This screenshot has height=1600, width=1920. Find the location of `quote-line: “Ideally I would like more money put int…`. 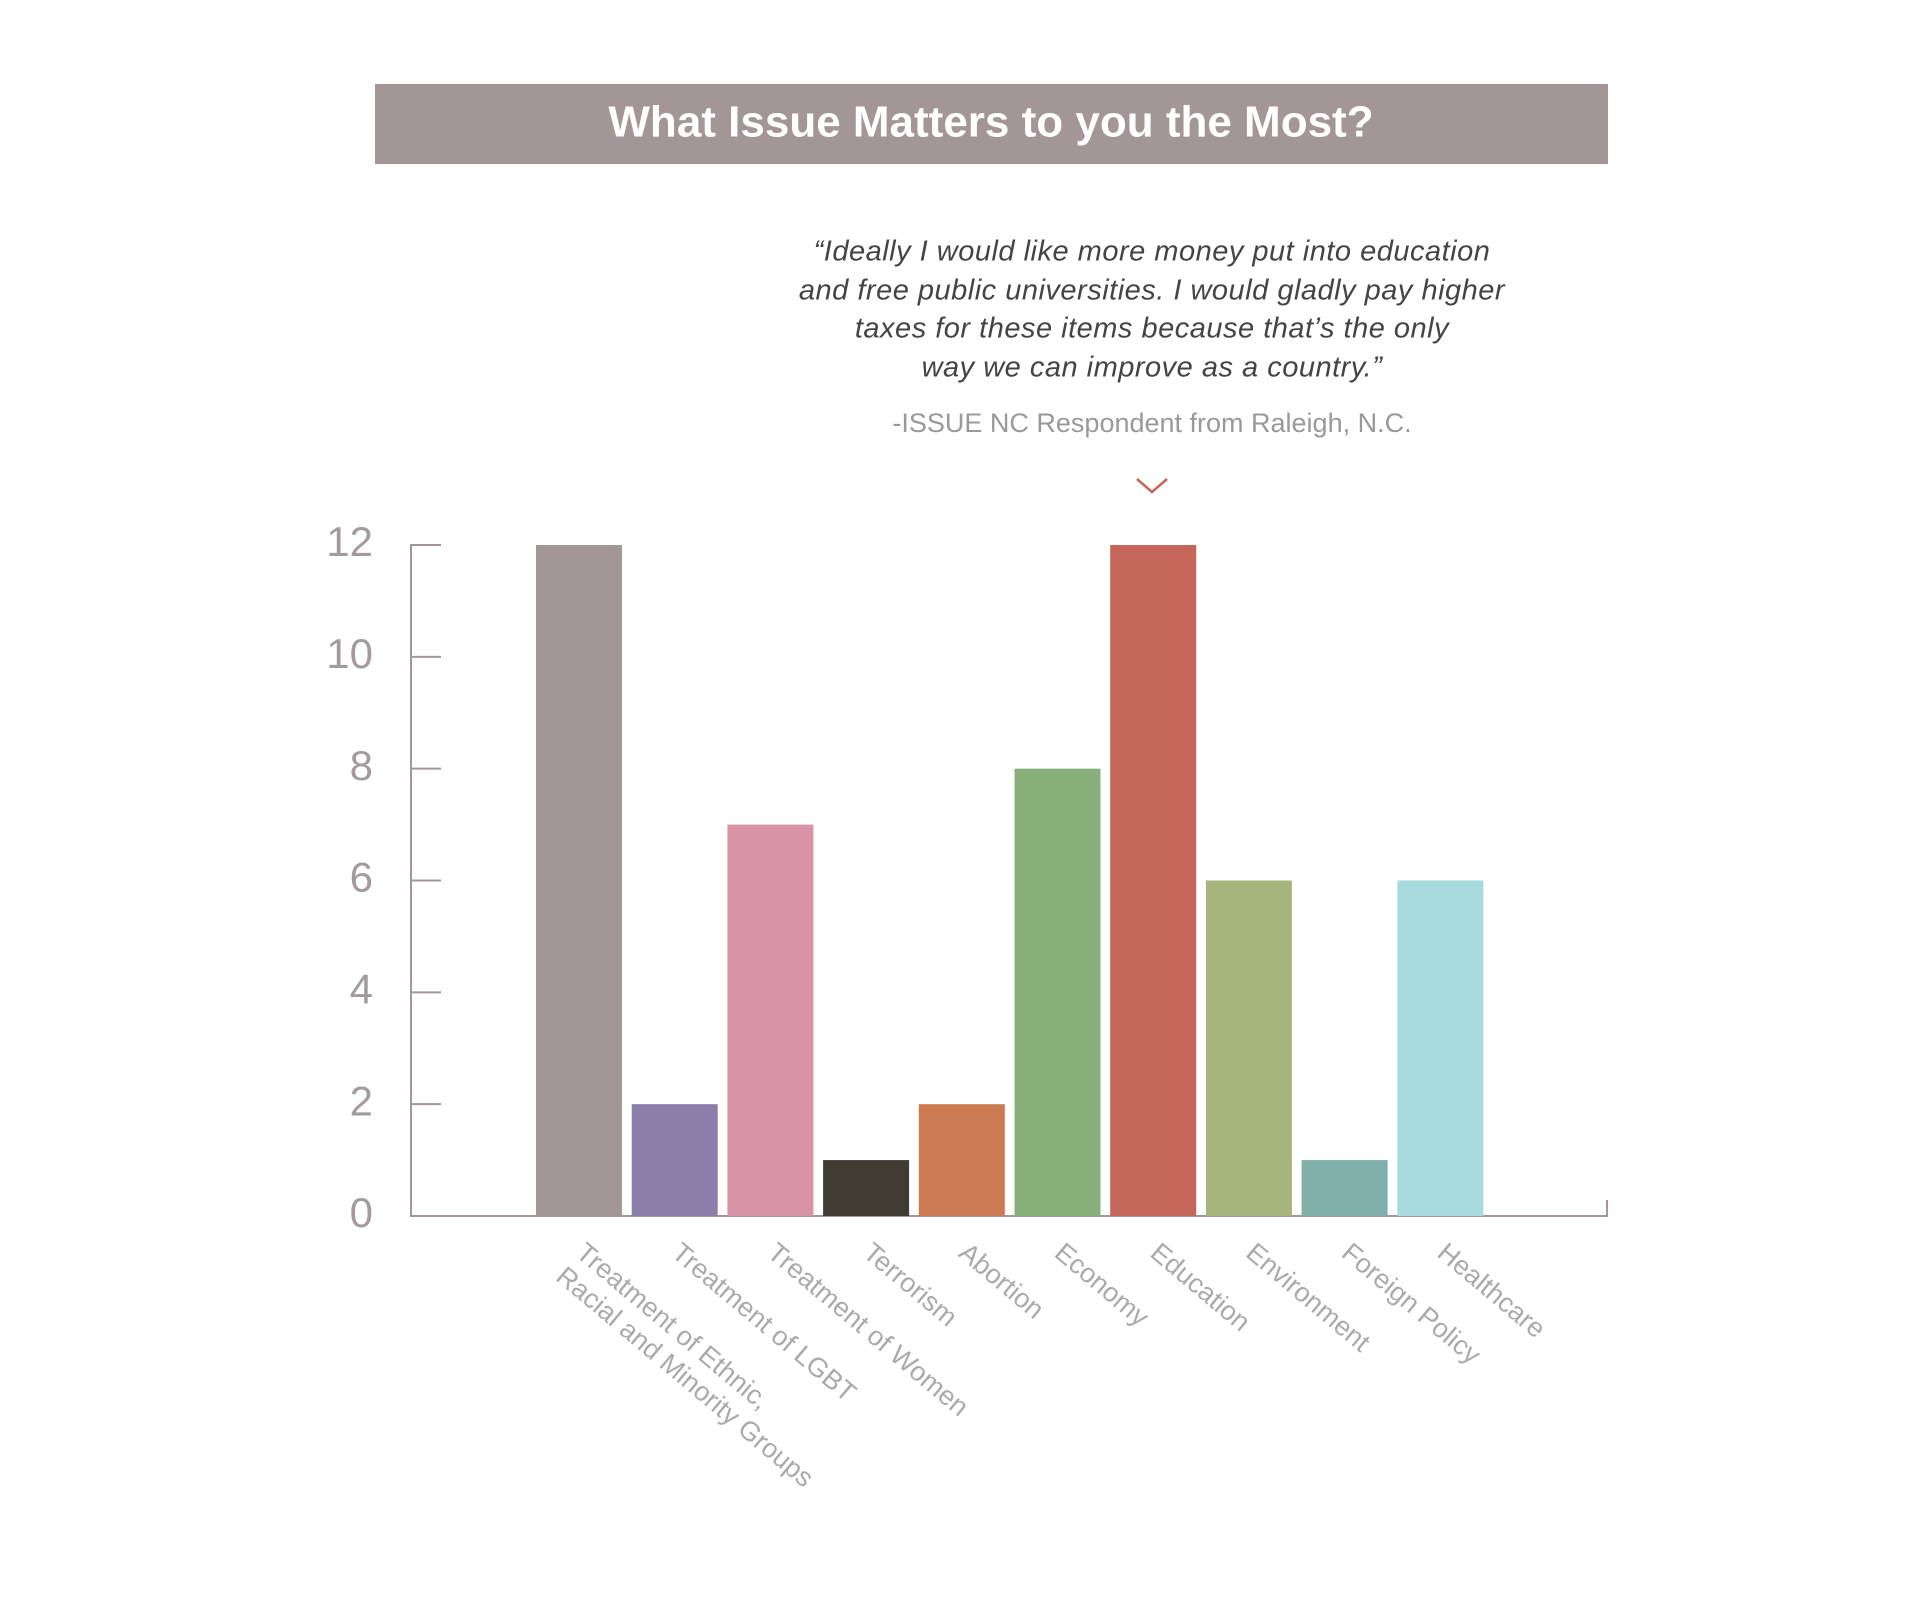

quote-line: “Ideally I would like more money put int… is located at coordinates (1152, 252).